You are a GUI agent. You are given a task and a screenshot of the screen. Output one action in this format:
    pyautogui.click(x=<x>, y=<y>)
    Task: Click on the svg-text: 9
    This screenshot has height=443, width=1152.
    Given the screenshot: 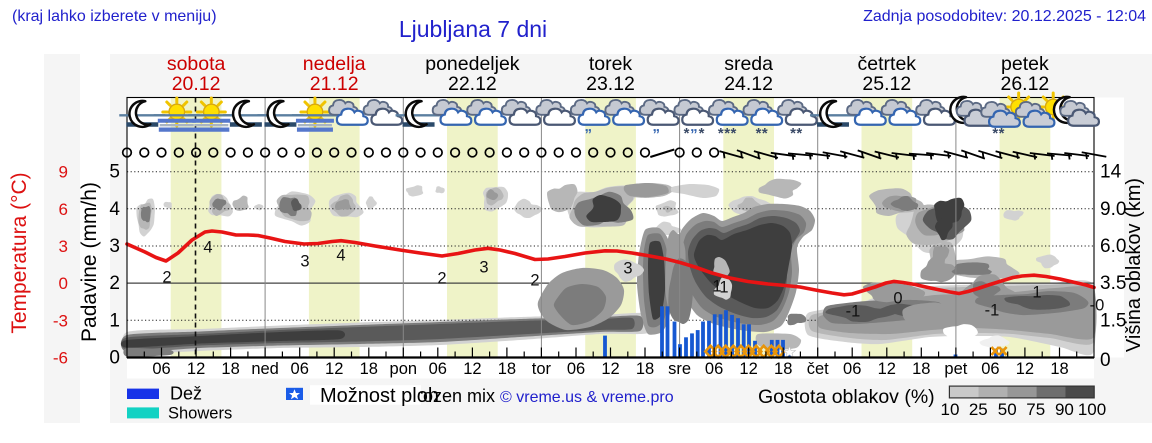 What is the action you would take?
    pyautogui.click(x=63, y=172)
    